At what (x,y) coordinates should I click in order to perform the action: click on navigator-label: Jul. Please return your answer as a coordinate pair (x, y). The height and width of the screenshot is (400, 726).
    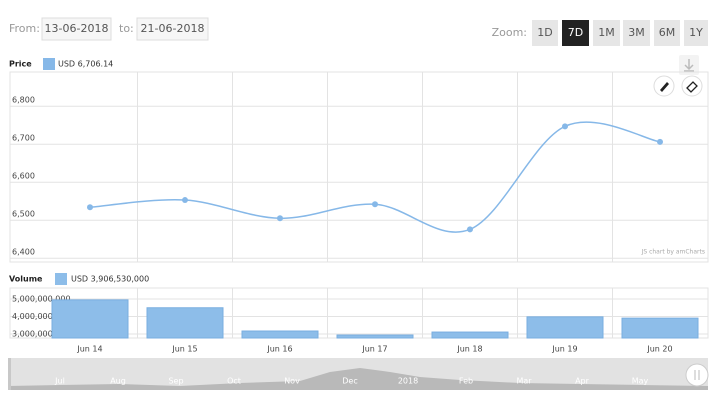
    Looking at the image, I should click on (59, 381).